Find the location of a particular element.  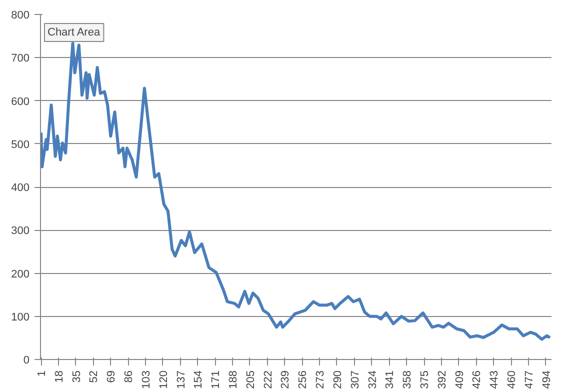

x-tick-label: 460 is located at coordinates (512, 379).